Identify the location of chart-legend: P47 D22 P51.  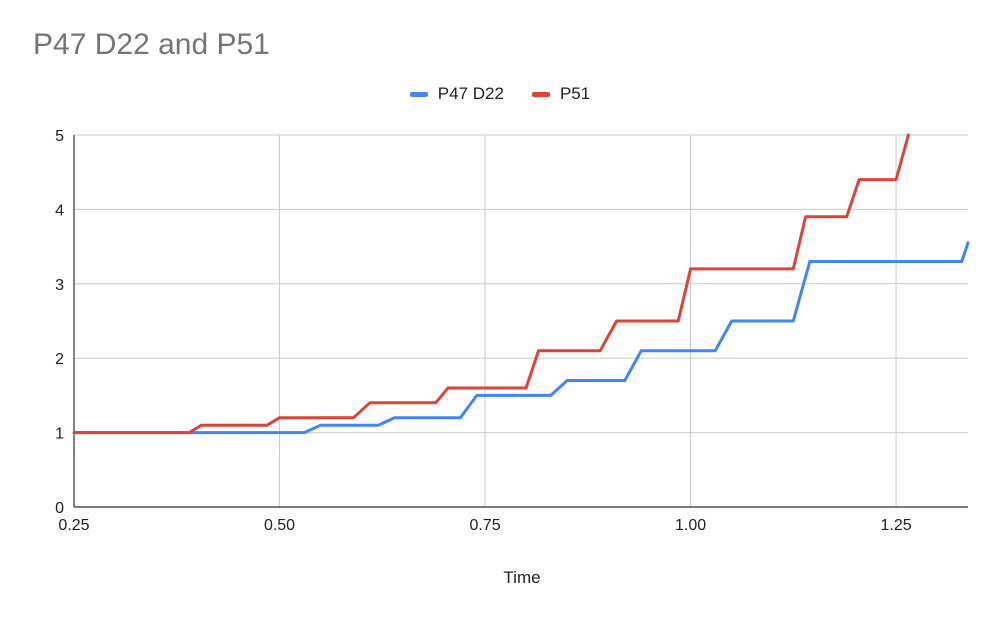
(500, 94).